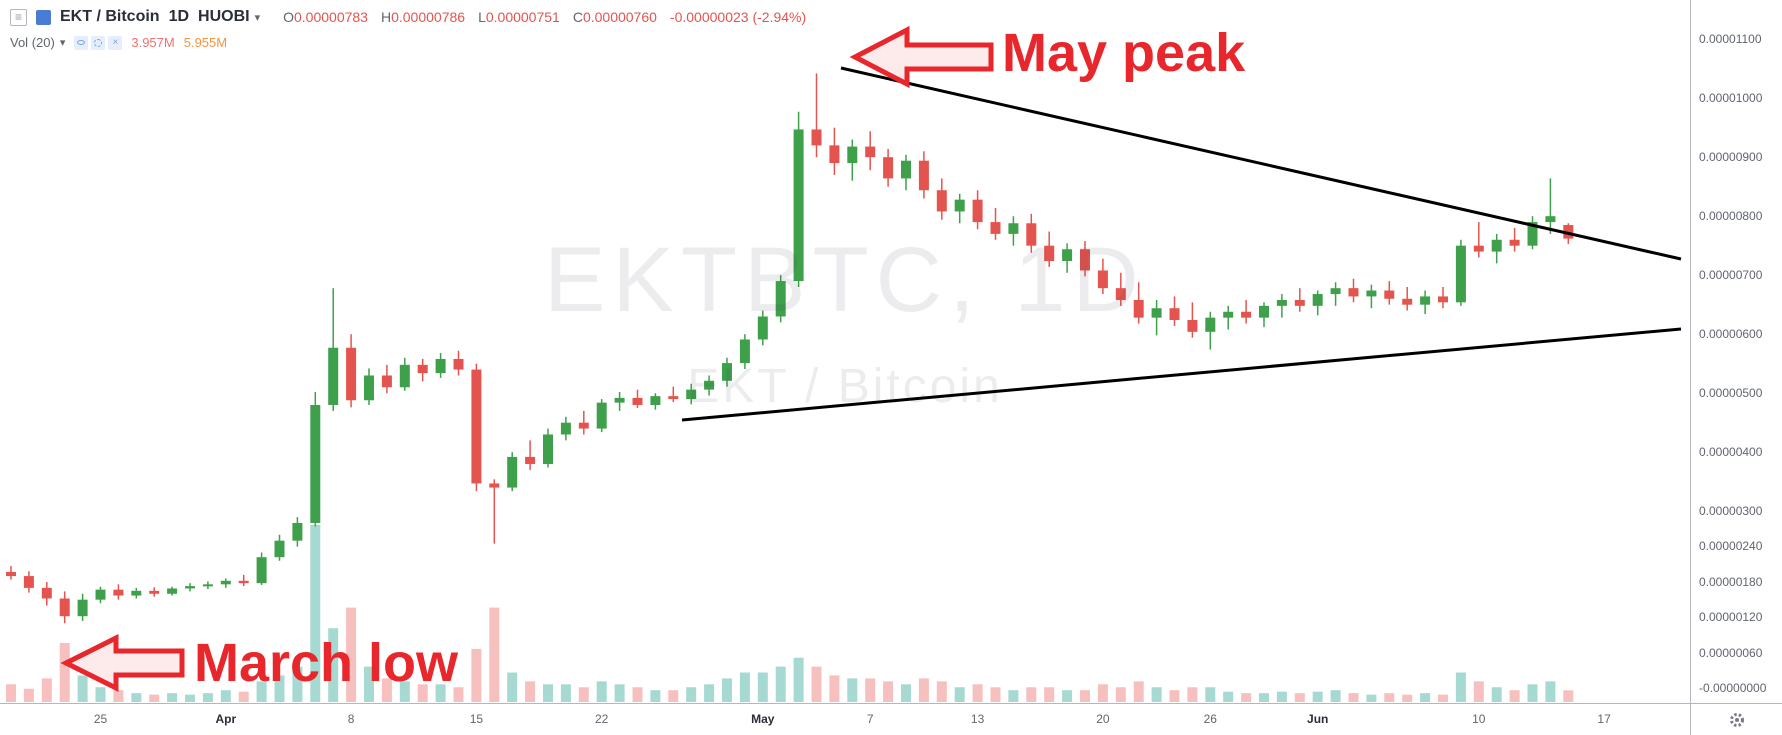  I want to click on annotation-march-low: March low, so click(326, 663).